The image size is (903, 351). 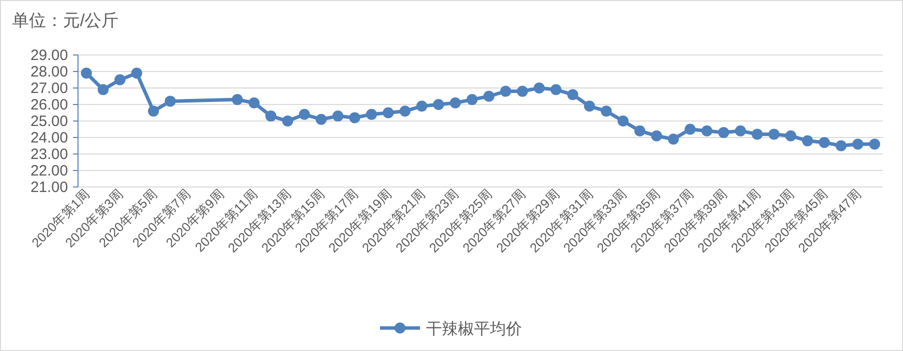 What do you see at coordinates (49, 88) in the screenshot?
I see `y-tick-label: 27.00` at bounding box center [49, 88].